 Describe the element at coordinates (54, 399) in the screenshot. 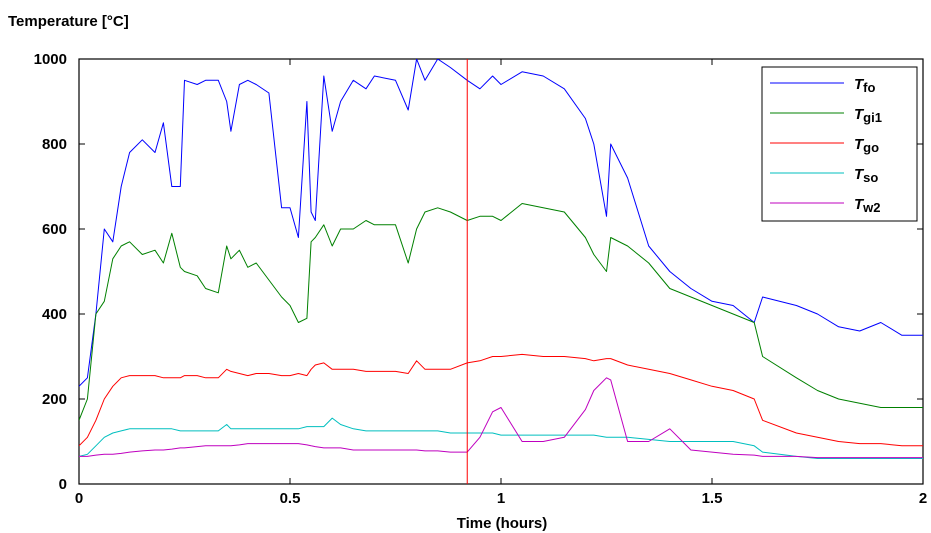

I see `y-tick-label: 200` at that location.